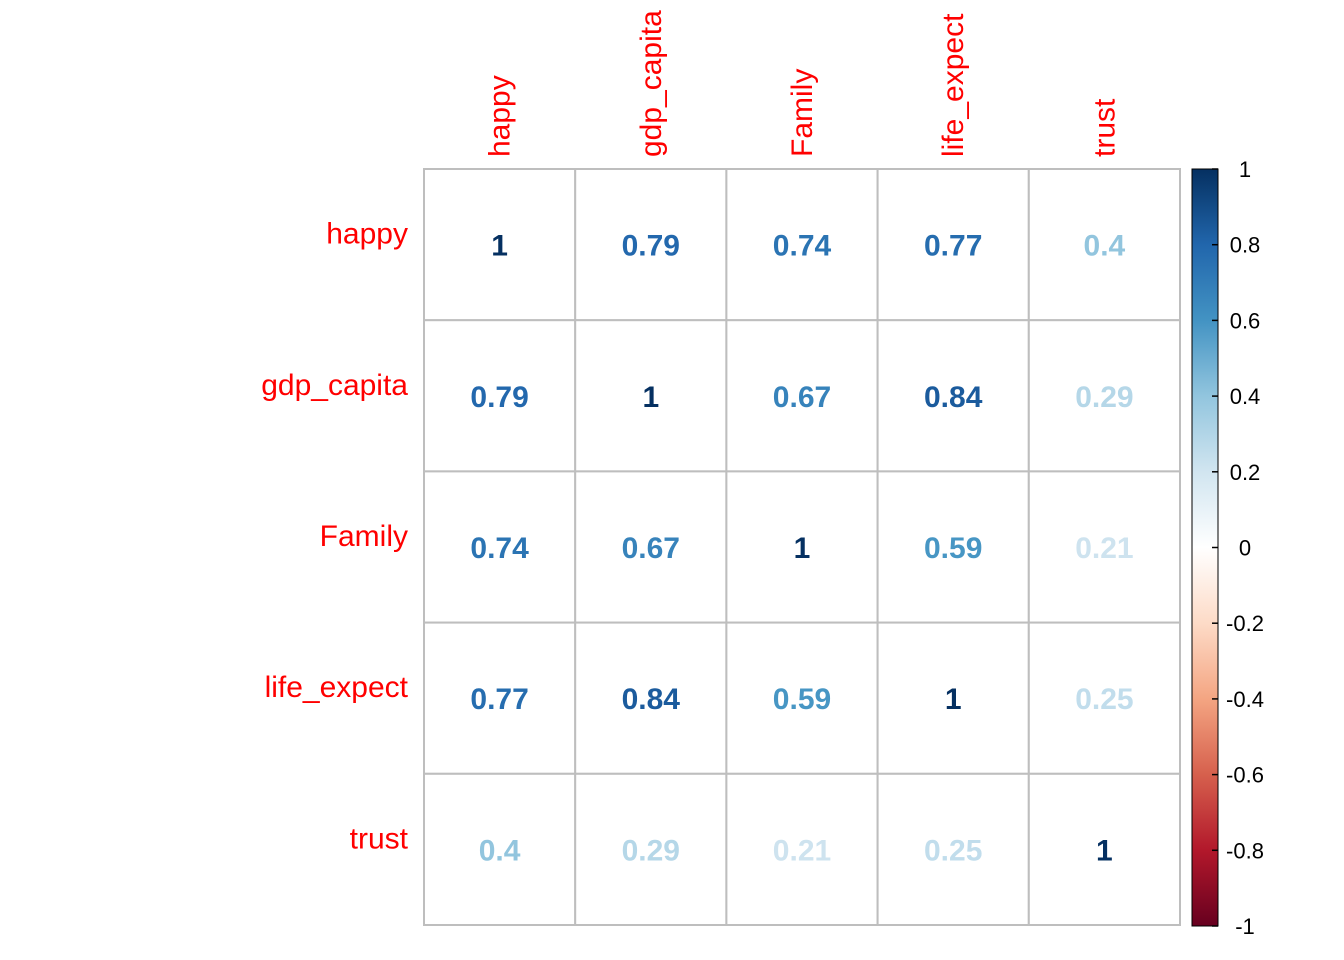 The image size is (1344, 960). I want to click on color-legend: 1 0.8 0.6 0.4 0.2 0 -0.2 -0.4 -0.6 -0.8 -1, so click(1227, 548).